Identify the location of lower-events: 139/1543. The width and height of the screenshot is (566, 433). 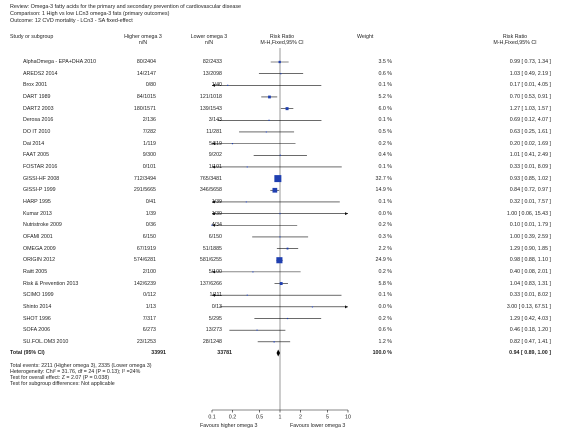
(210, 108).